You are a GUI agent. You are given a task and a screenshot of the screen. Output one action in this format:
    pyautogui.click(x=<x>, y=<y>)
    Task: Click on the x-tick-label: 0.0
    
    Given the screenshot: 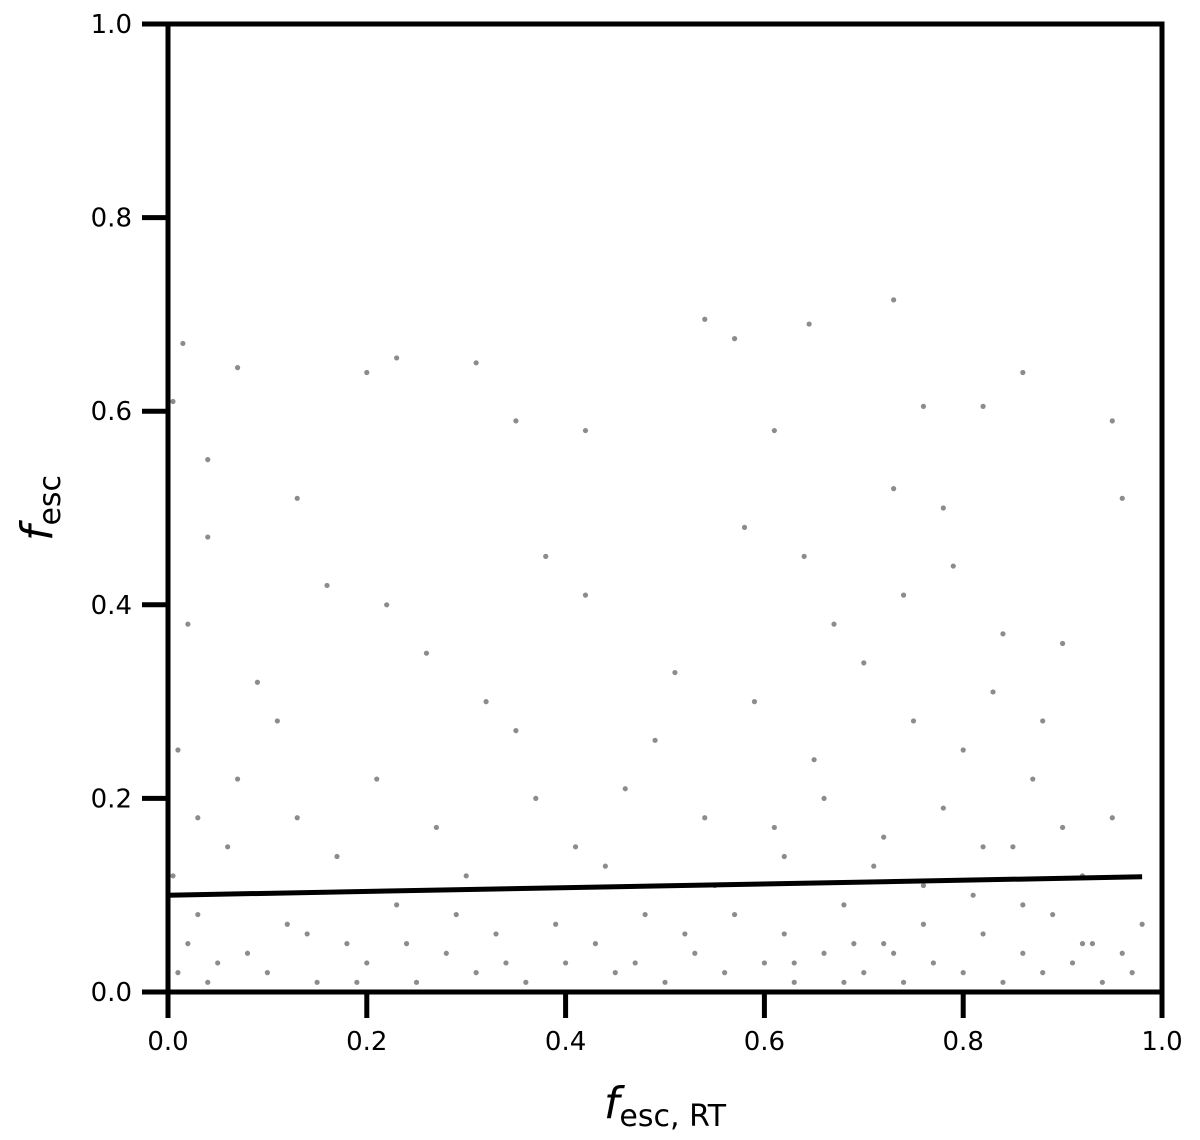 What is the action you would take?
    pyautogui.click(x=167, y=1042)
    